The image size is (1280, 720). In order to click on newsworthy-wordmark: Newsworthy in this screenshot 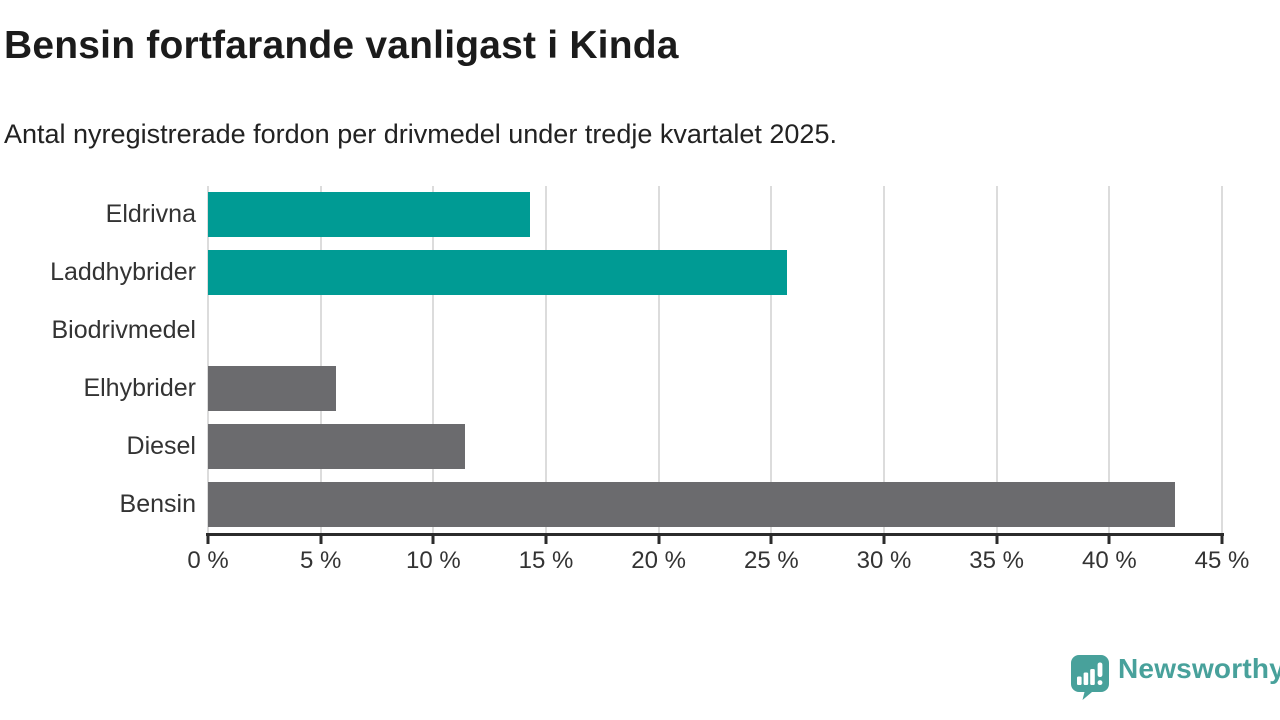, I will do `click(1199, 668)`.